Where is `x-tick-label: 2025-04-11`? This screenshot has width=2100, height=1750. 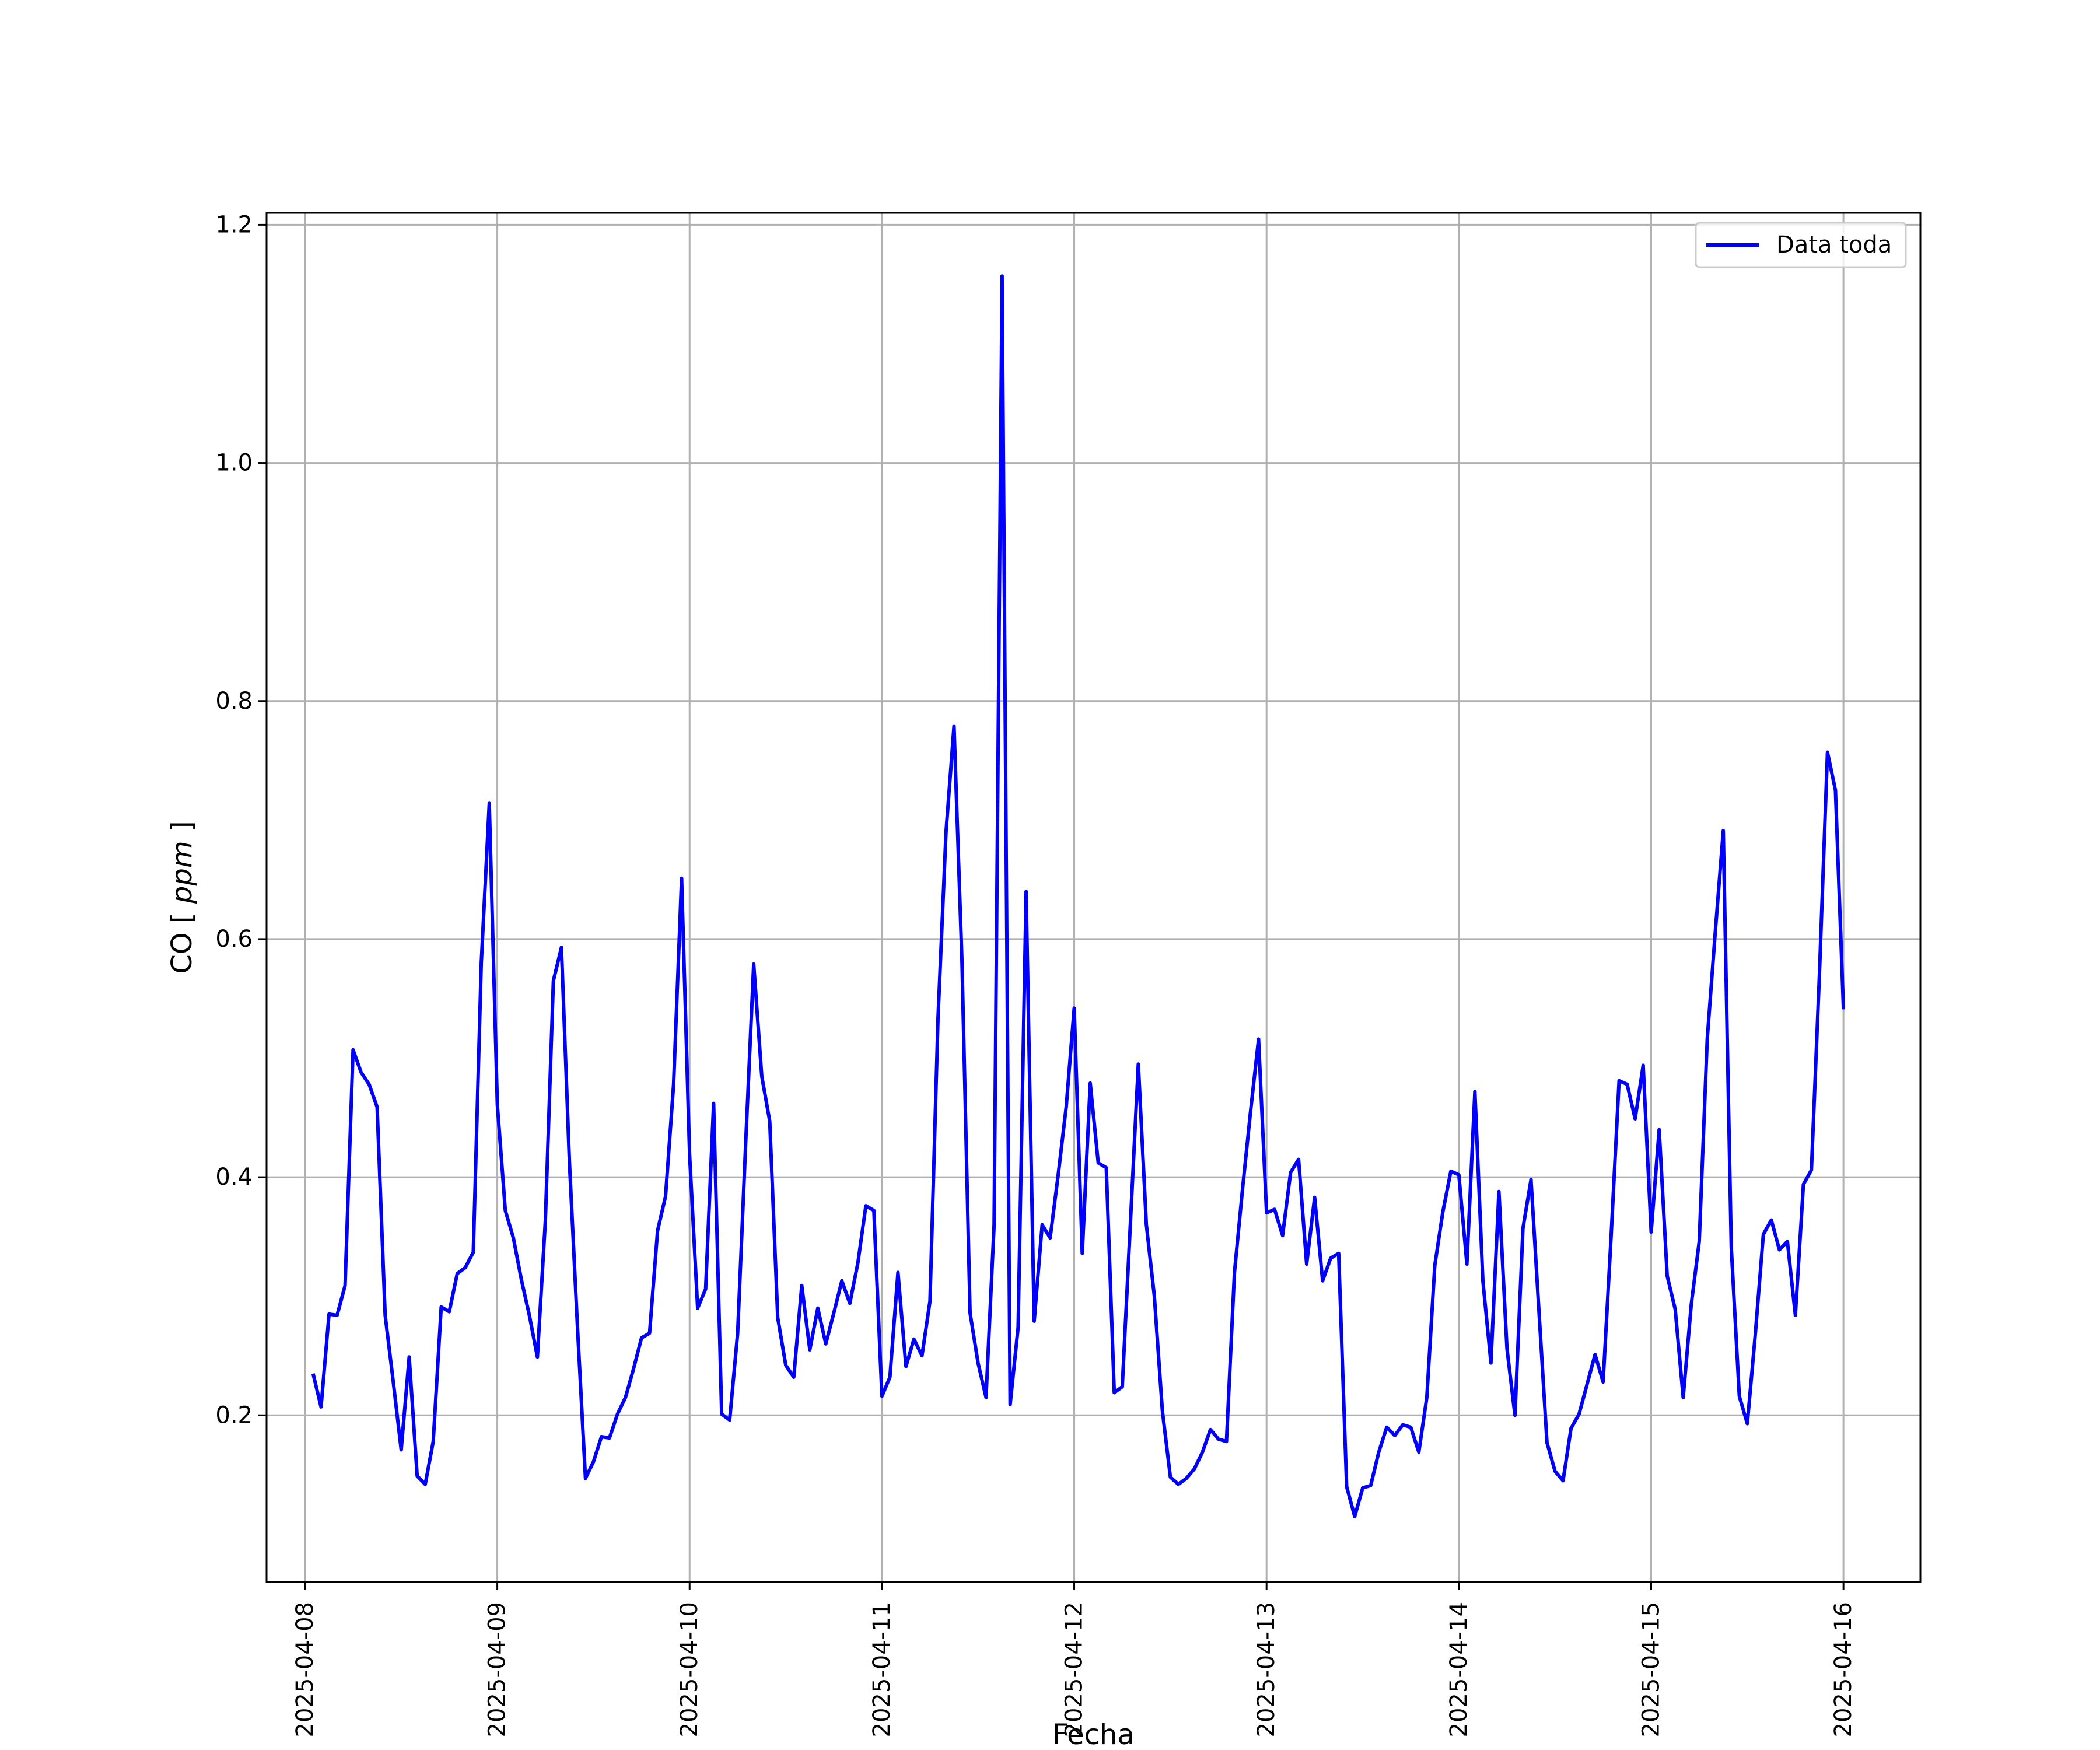 x-tick-label: 2025-04-11 is located at coordinates (882, 1669).